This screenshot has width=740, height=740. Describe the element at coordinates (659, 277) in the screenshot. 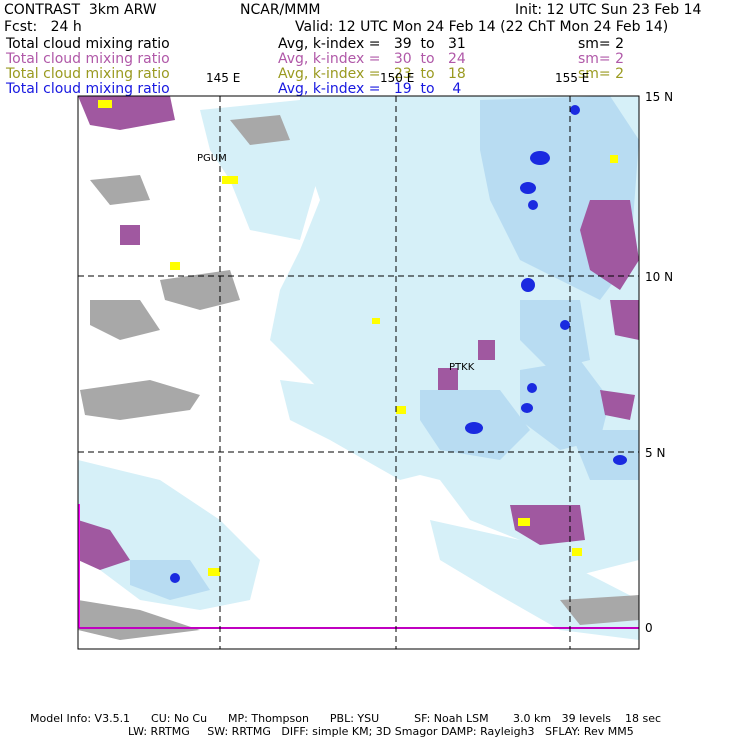

I see `lat-label-10n: 10 N` at that location.